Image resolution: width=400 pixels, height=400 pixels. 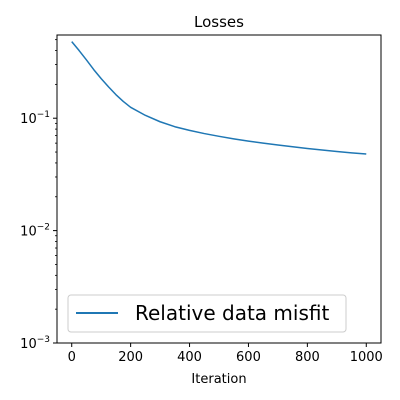 I want to click on legend: Relative data misfit, so click(x=207, y=313).